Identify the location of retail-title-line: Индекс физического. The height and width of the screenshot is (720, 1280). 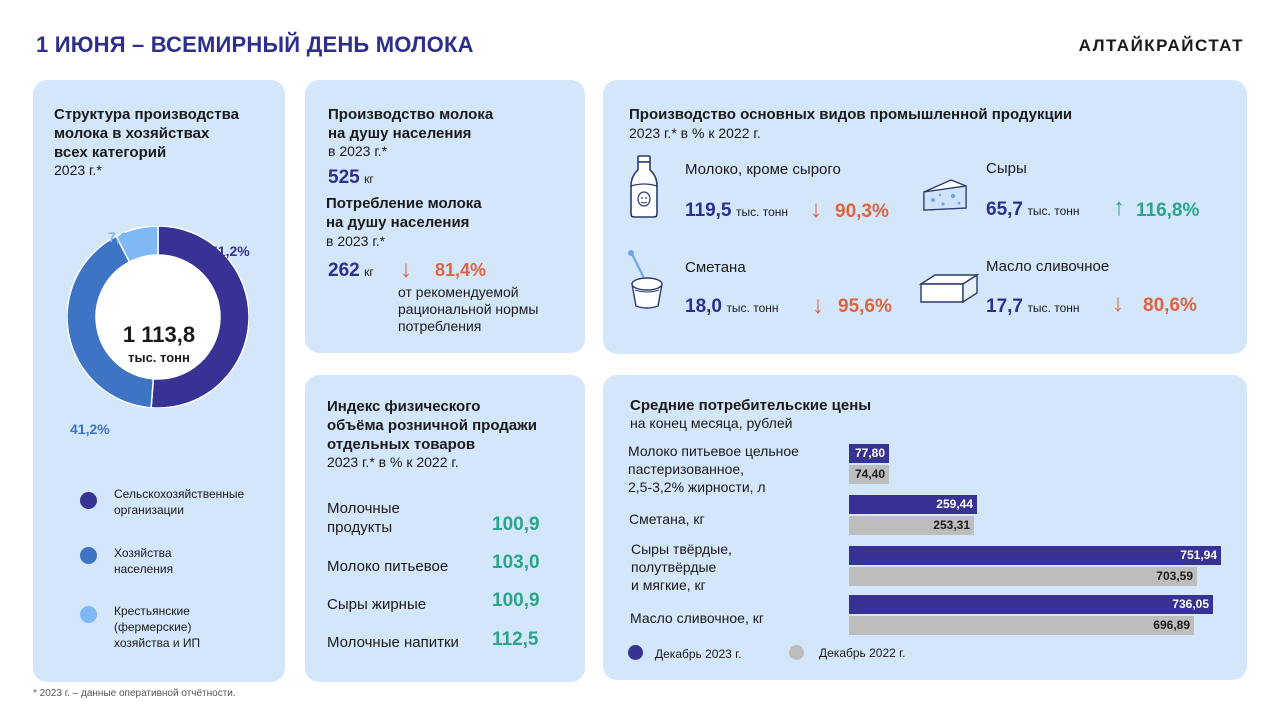
(404, 406).